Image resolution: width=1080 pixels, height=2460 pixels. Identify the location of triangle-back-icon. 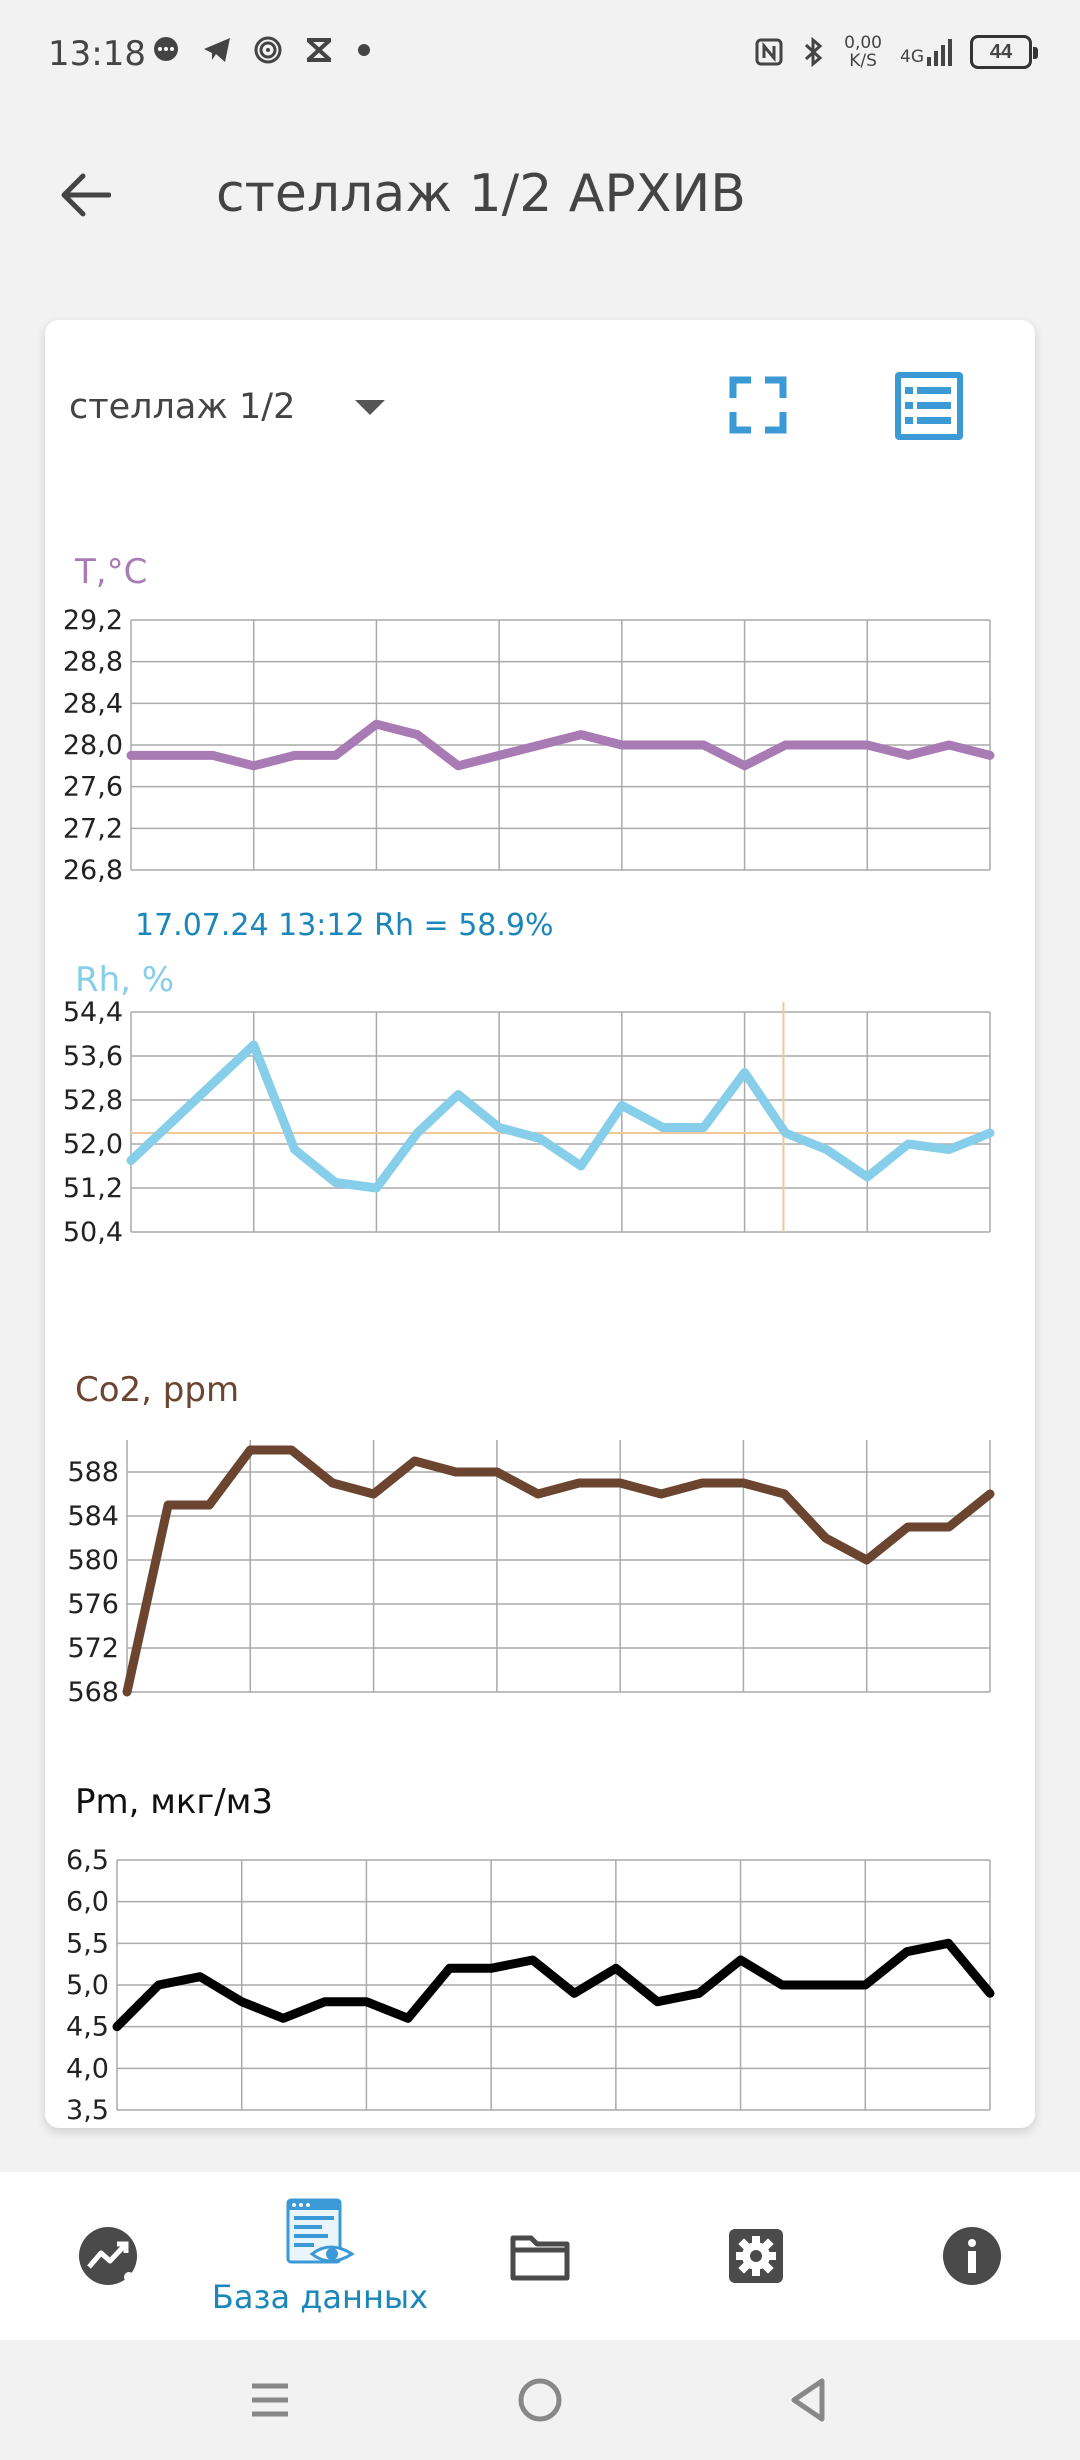
(808, 2400).